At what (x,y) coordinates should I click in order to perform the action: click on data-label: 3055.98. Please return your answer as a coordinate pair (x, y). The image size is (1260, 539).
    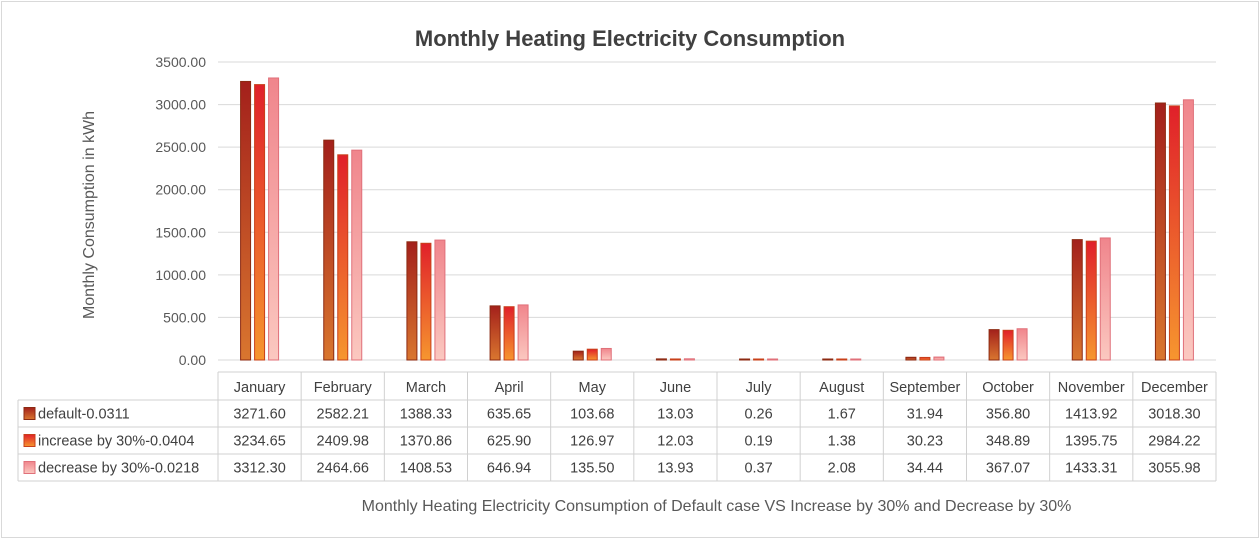
    Looking at the image, I should click on (1174, 469).